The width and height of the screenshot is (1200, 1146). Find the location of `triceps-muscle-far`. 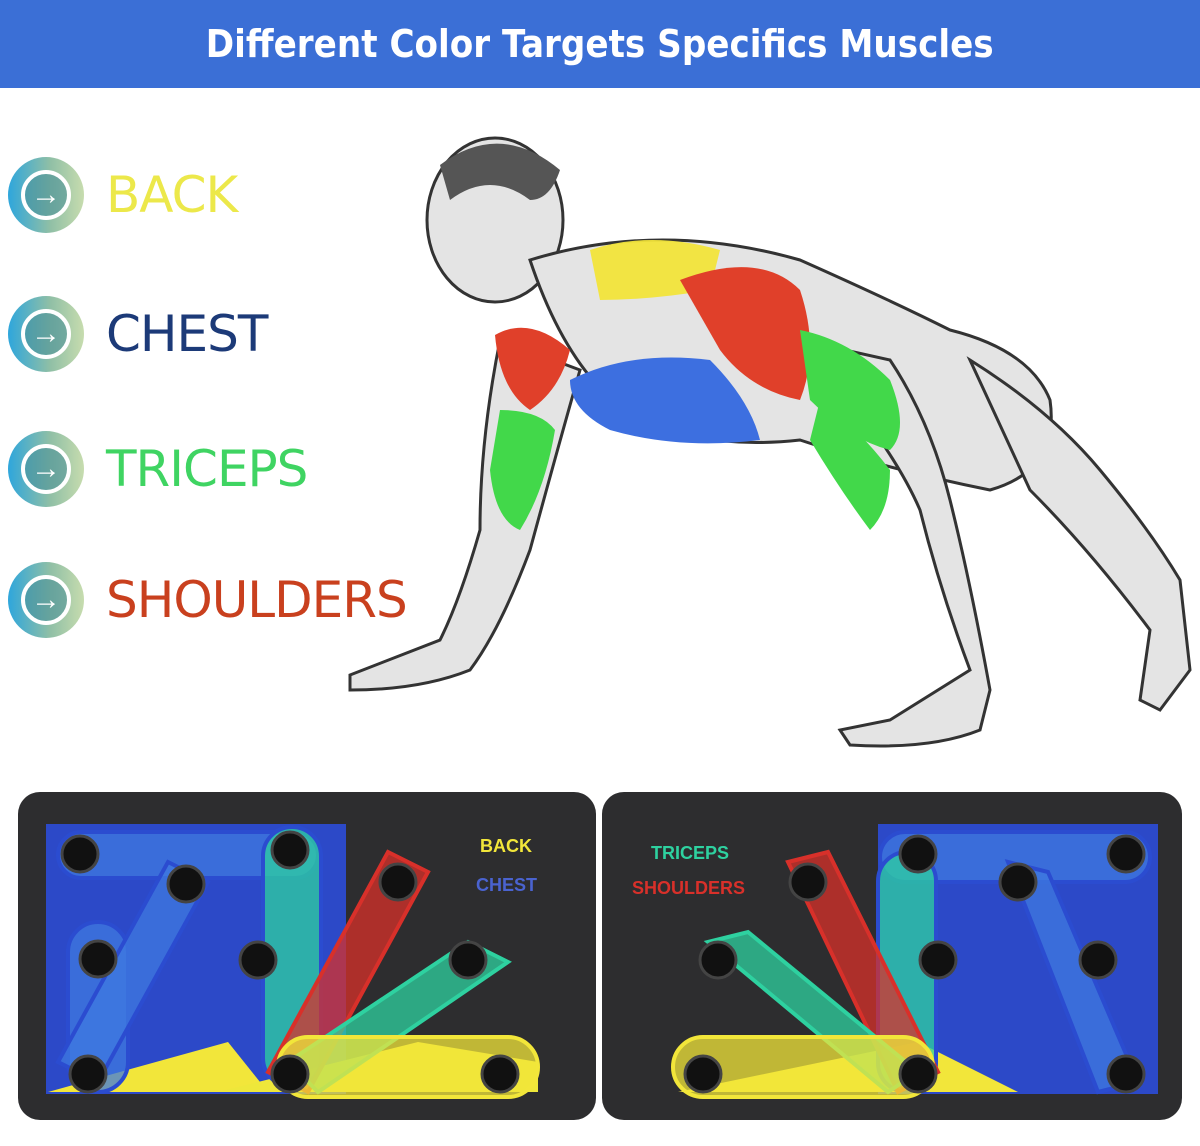

triceps-muscle-far is located at coordinates (850, 390).